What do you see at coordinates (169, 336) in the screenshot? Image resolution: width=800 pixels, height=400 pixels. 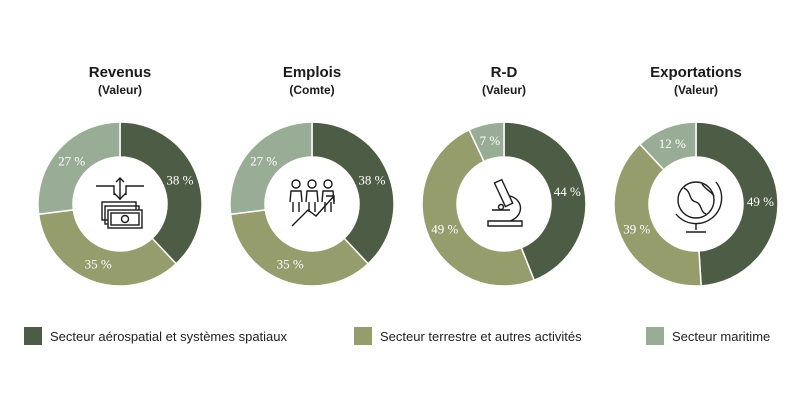 I see `legend-label: Secteur aérospatial et systèmes spatiaux` at bounding box center [169, 336].